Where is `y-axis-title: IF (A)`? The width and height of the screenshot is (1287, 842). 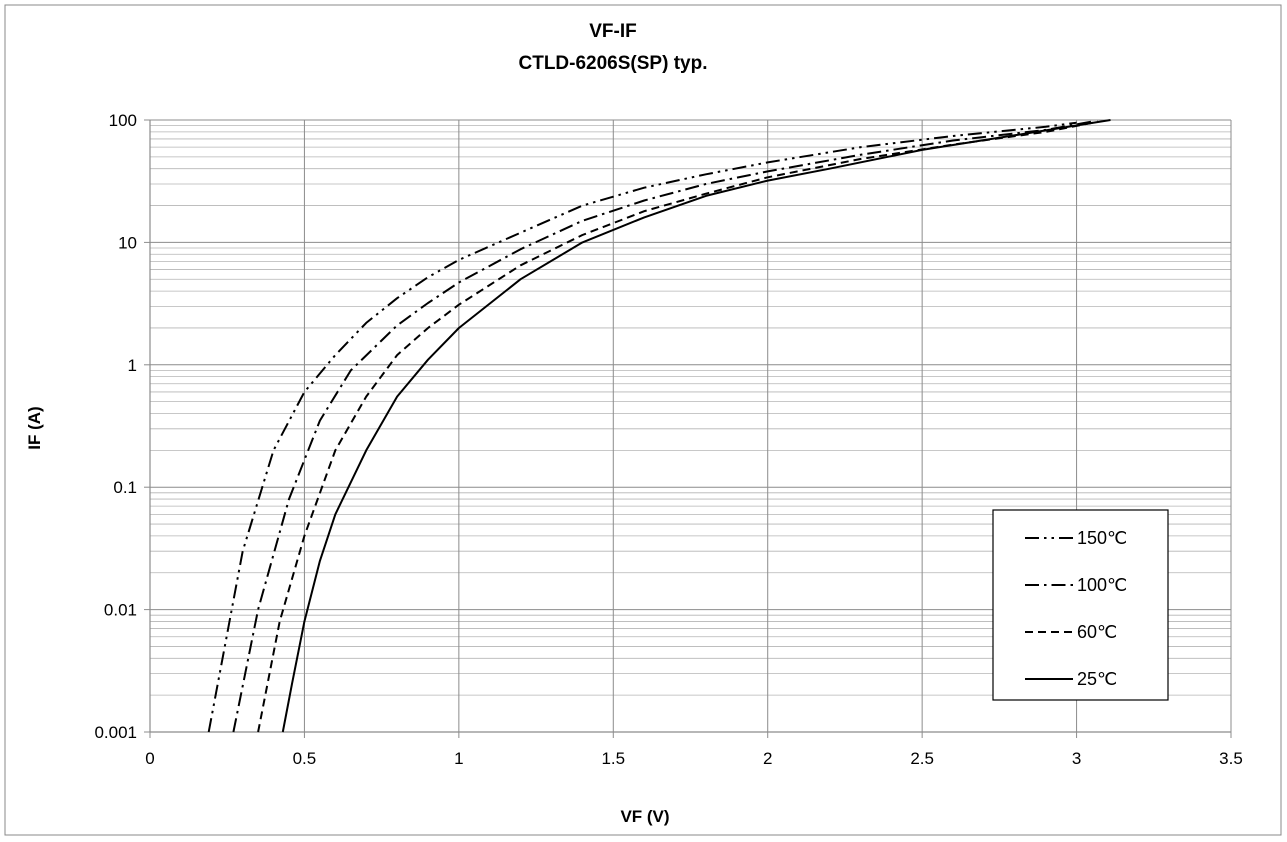
y-axis-title: IF (A) is located at coordinates (34, 427).